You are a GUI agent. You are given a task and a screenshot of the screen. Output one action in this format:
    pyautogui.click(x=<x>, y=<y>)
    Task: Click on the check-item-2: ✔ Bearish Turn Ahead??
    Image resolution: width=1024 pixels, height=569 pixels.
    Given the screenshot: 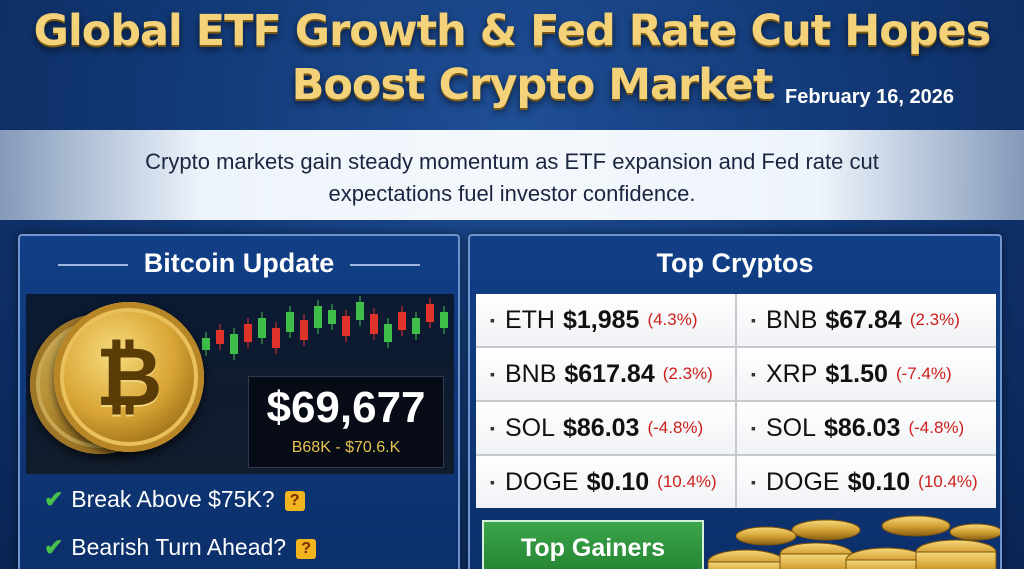 What is the action you would take?
    pyautogui.click(x=180, y=547)
    